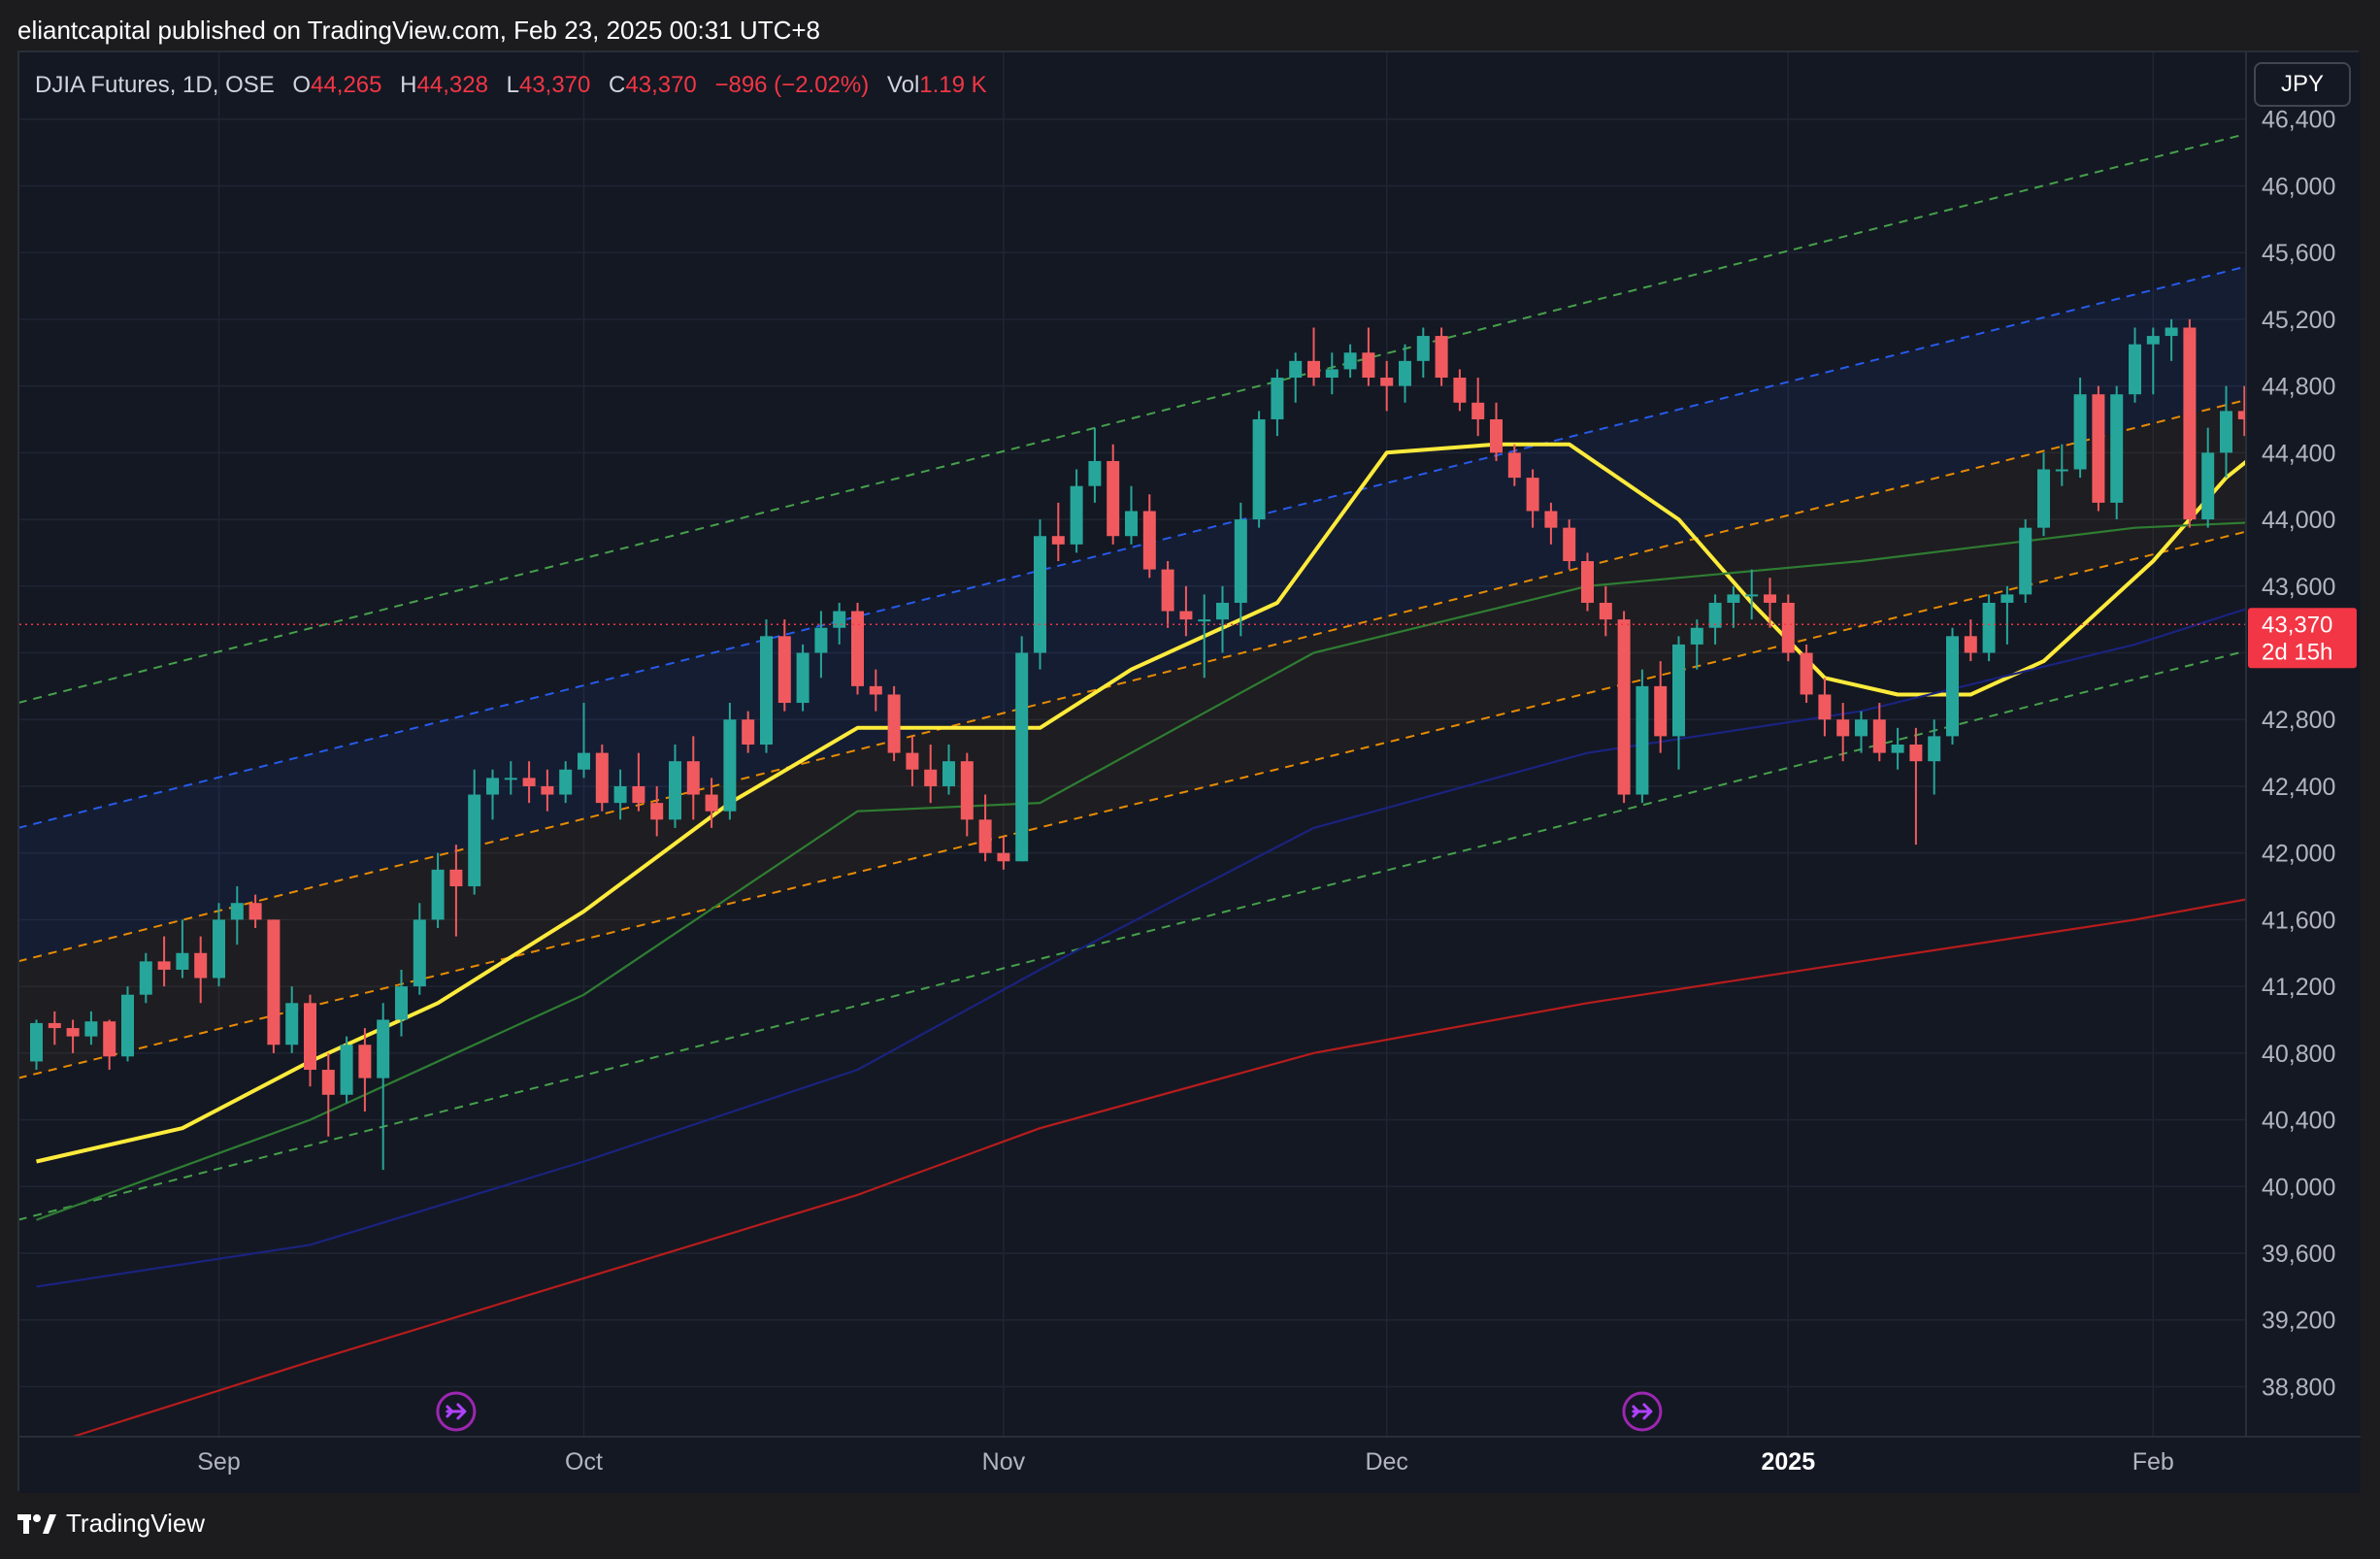 This screenshot has height=1559, width=2380. I want to click on price-tick-label: 46,000, so click(2298, 186).